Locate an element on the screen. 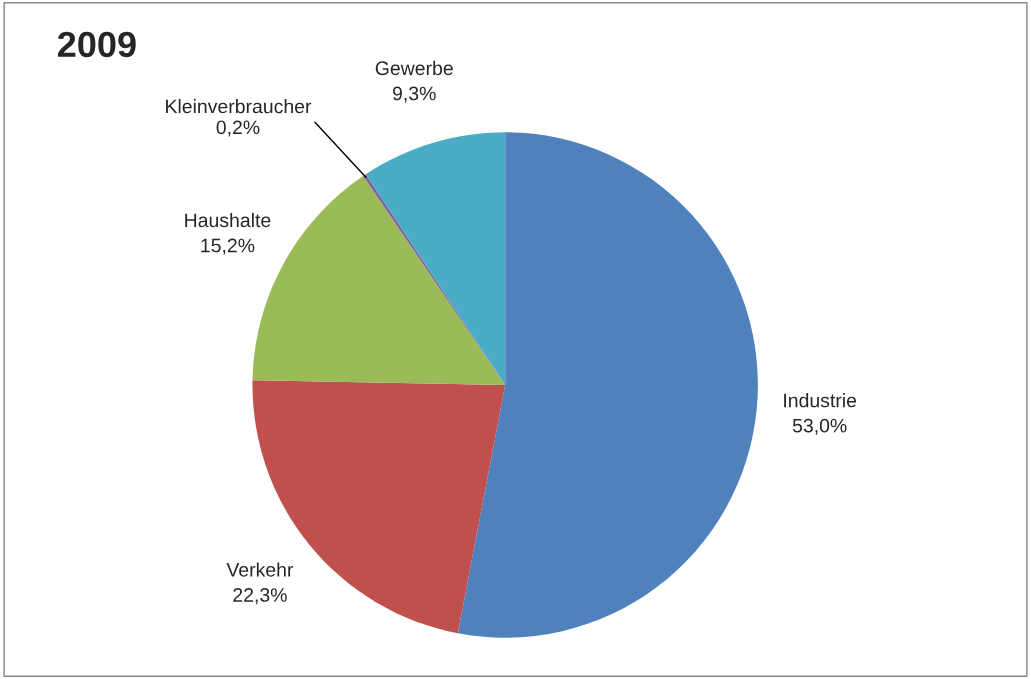 The image size is (1031, 679). data-label: 0,2% is located at coordinates (238, 128).